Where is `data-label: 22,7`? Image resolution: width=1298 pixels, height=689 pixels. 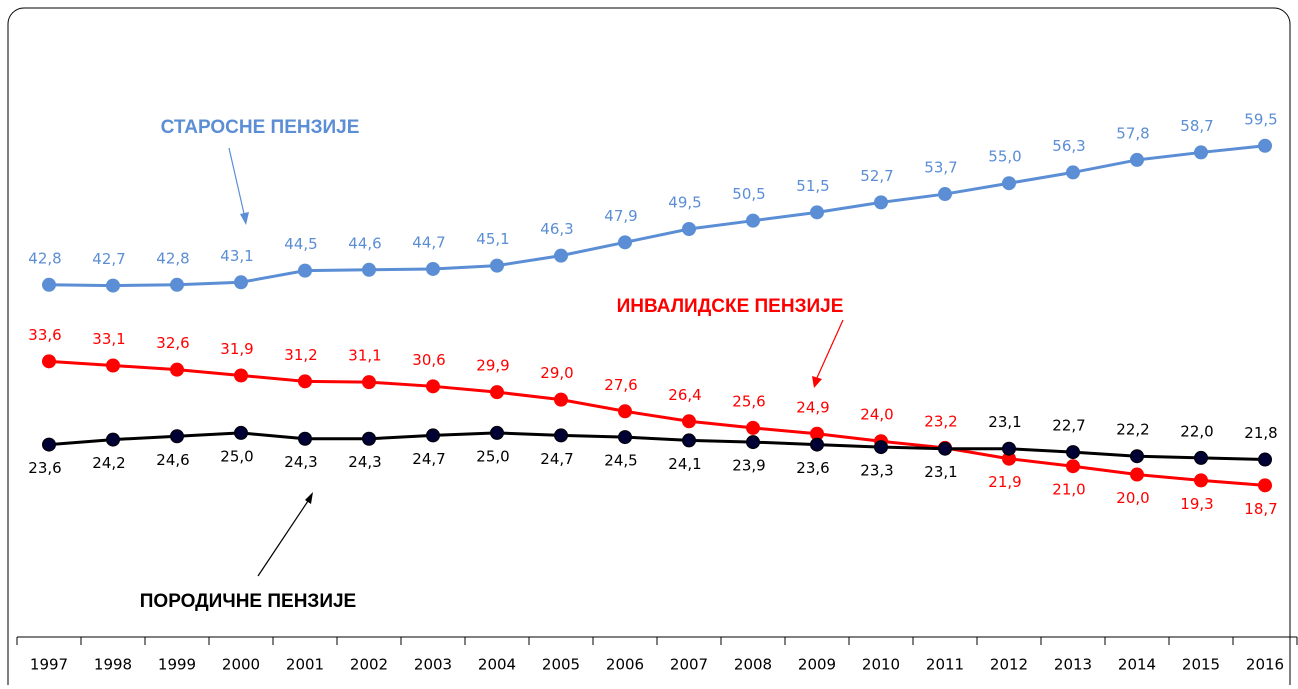 data-label: 22,7 is located at coordinates (1068, 426).